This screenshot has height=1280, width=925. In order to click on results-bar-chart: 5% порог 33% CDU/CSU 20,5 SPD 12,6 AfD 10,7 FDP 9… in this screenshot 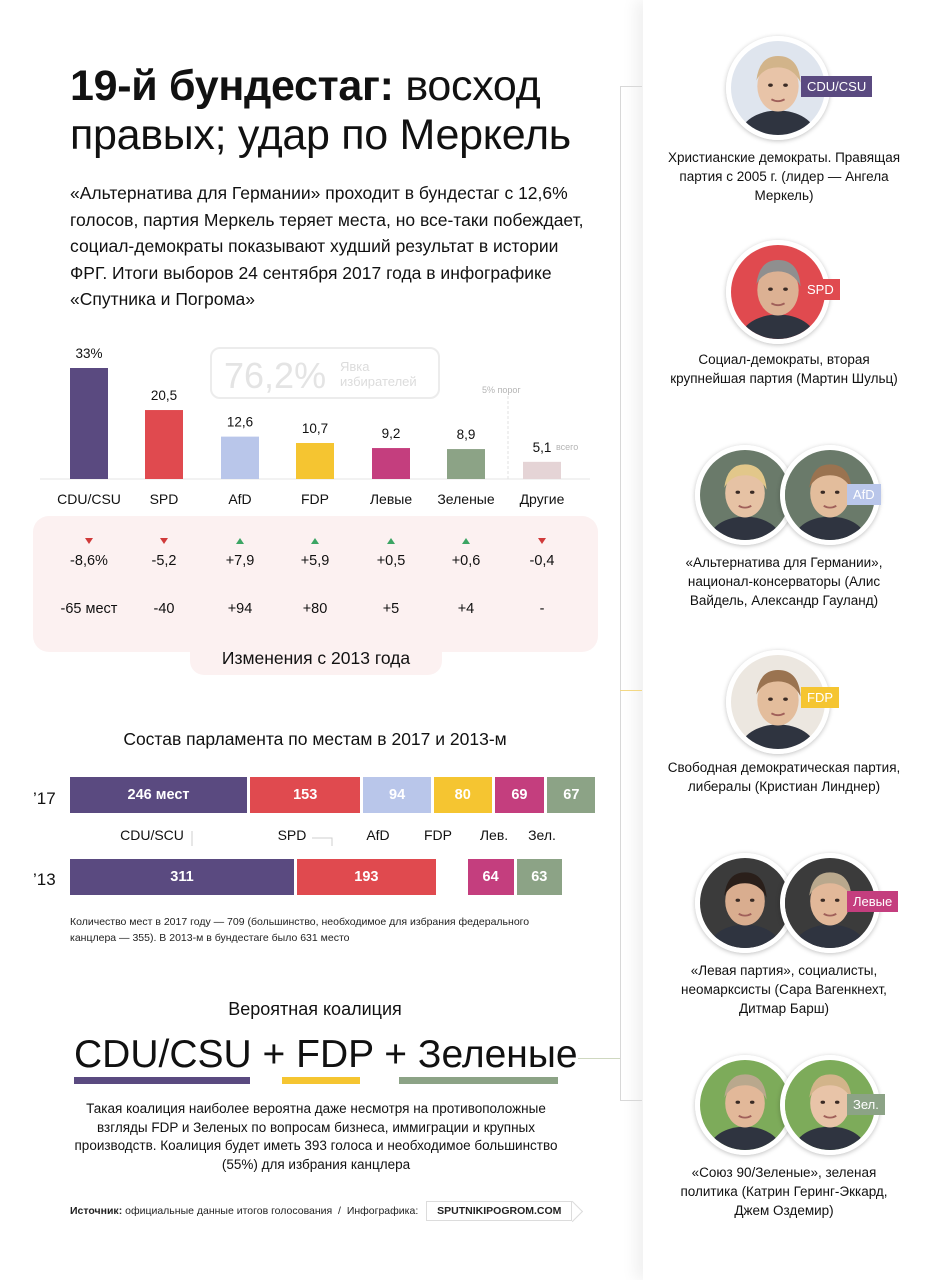, I will do `click(315, 426)`.